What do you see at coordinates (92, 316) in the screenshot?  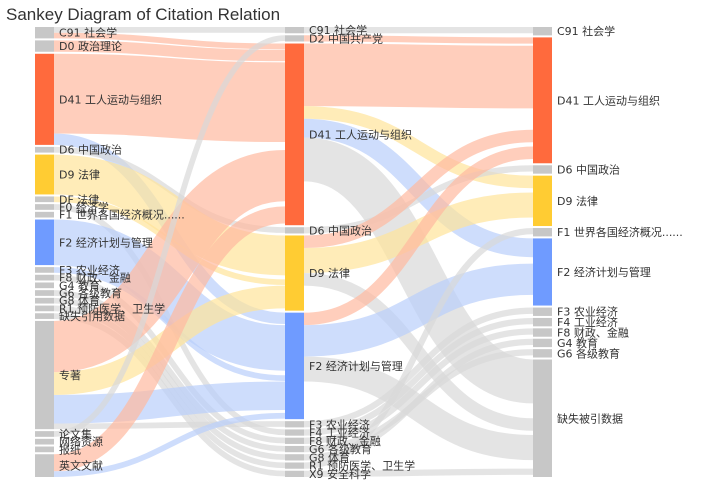 I see `sankey-node-label: 缺失引用数据` at bounding box center [92, 316].